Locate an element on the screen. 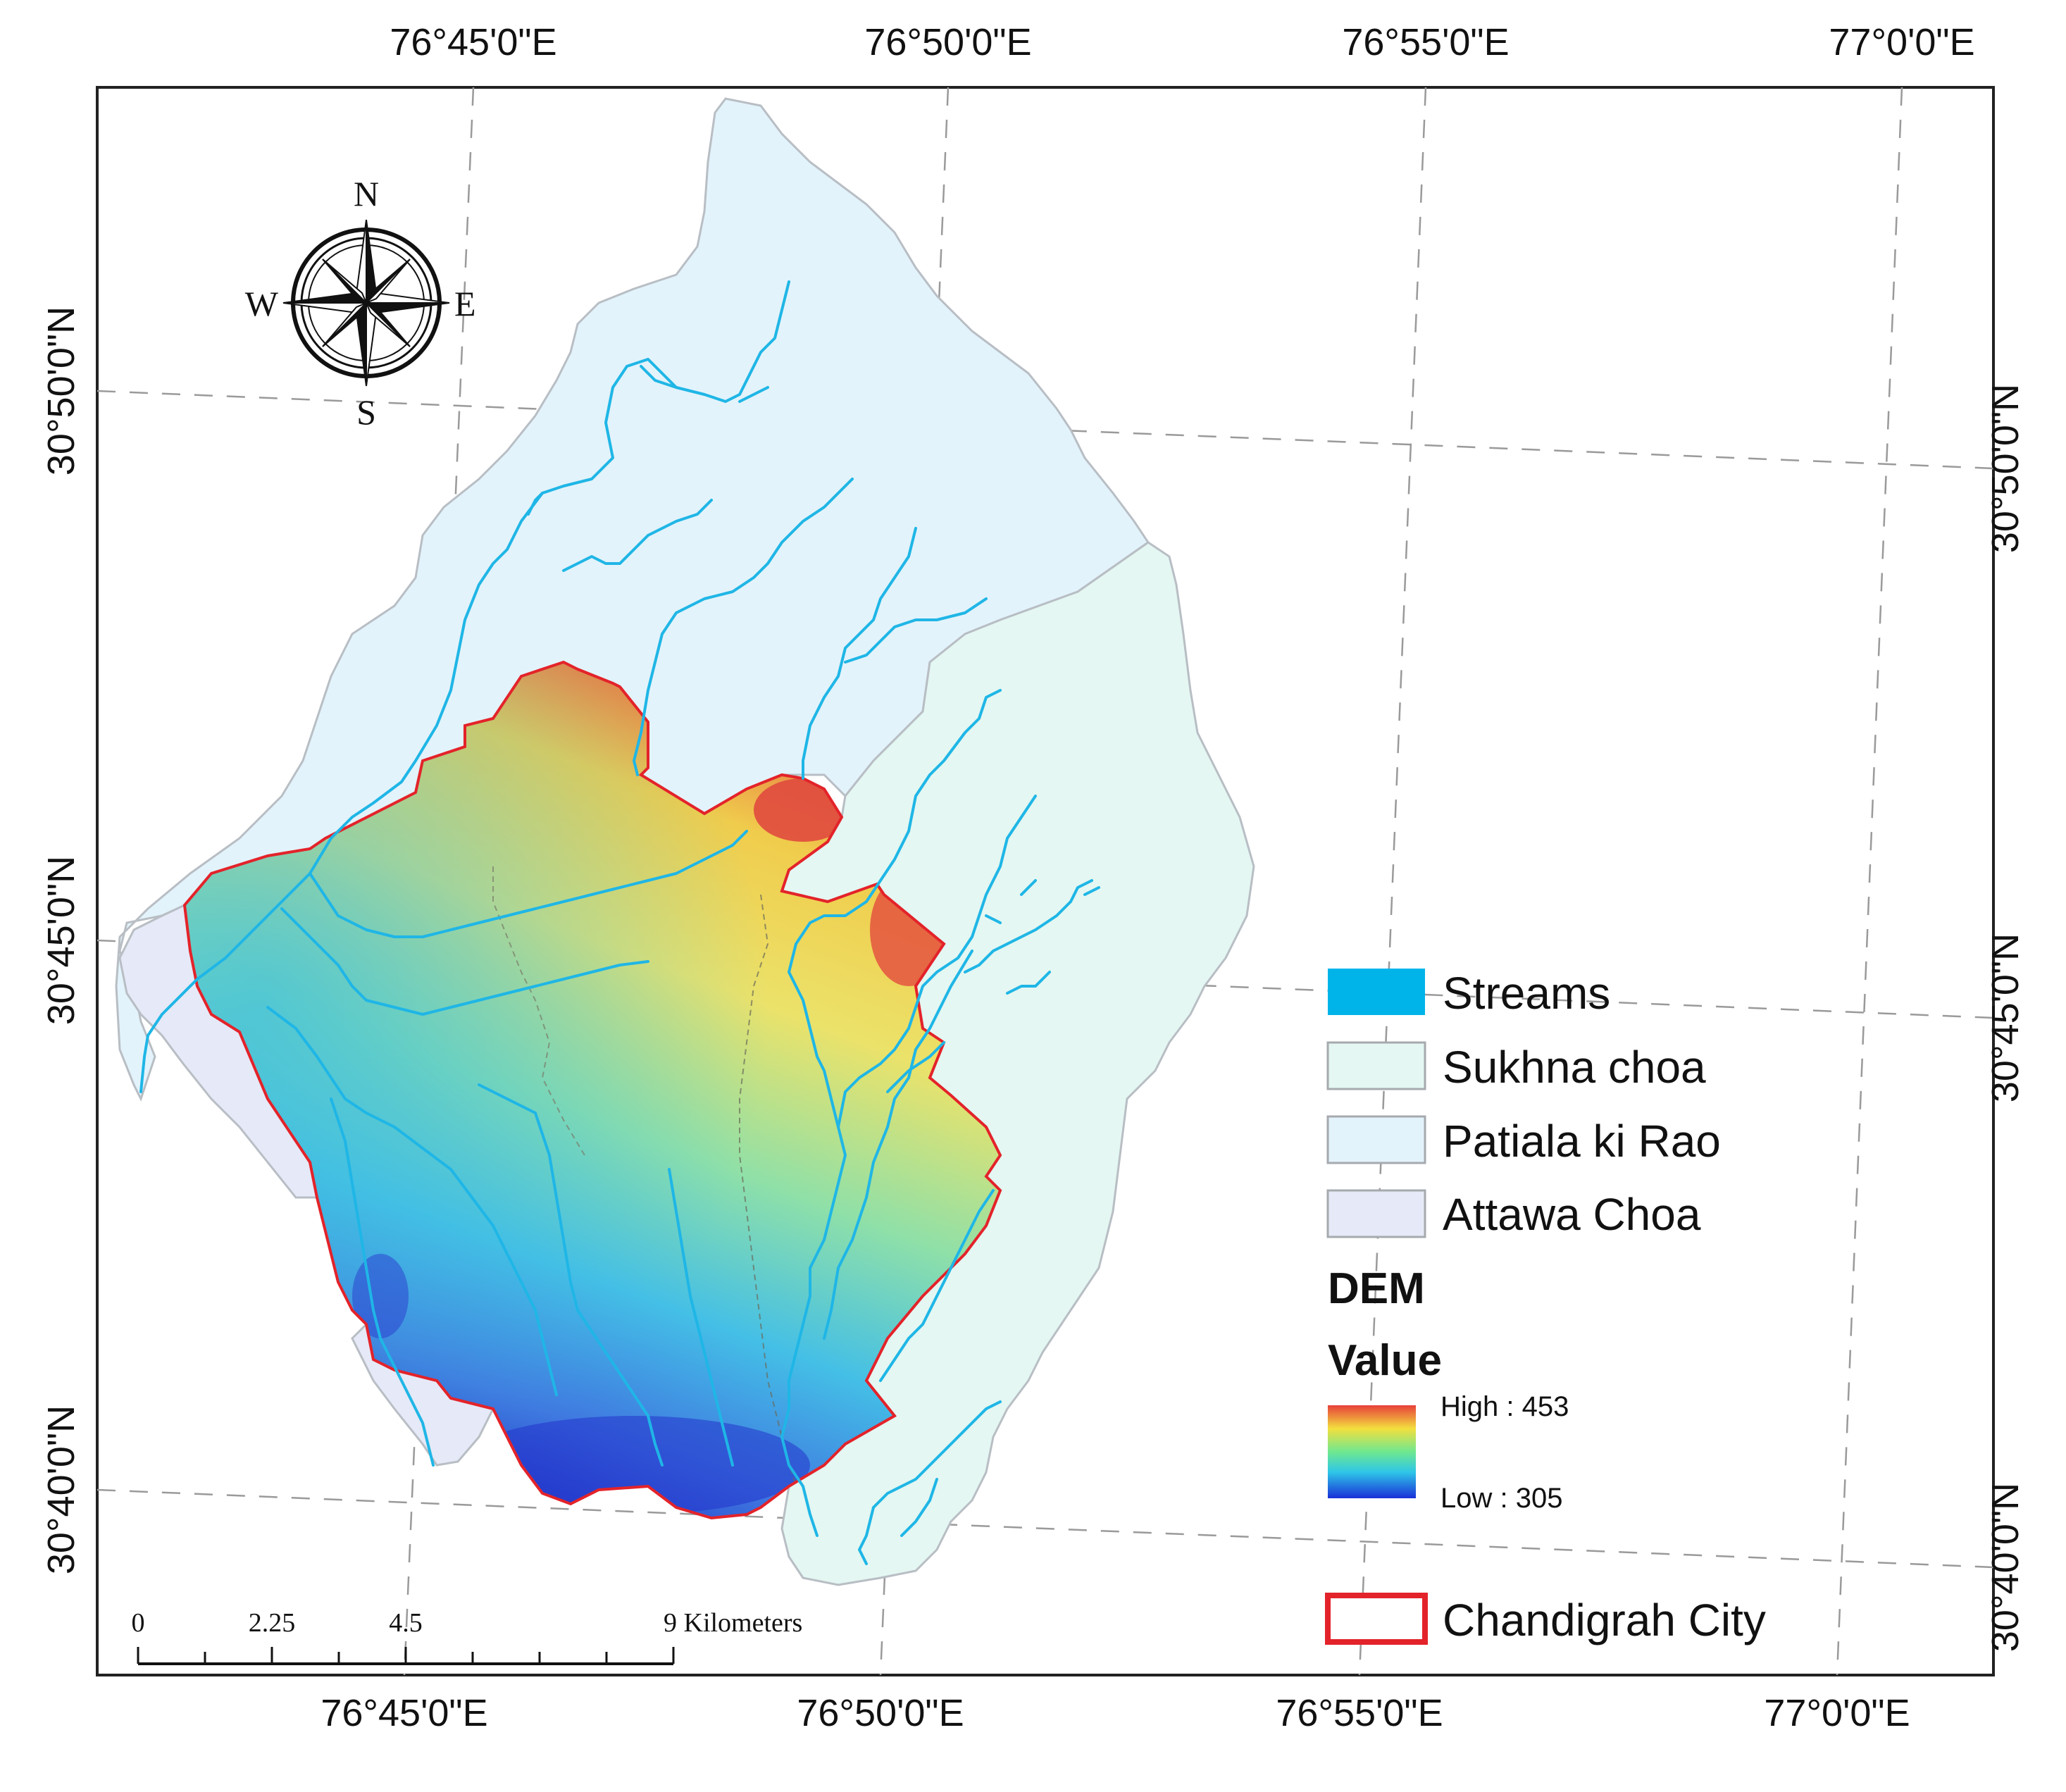  scale-label-0: 0 is located at coordinates (138, 1623).